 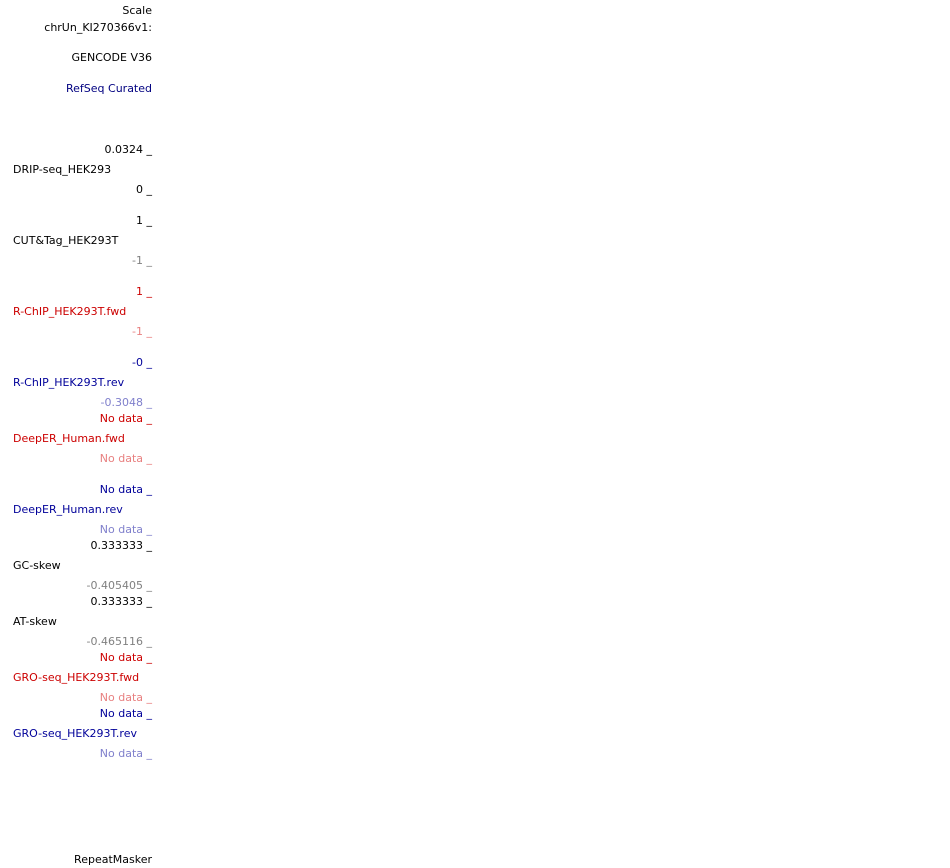 What do you see at coordinates (125, 697) in the screenshot?
I see `gro-fwd-min: No data _` at bounding box center [125, 697].